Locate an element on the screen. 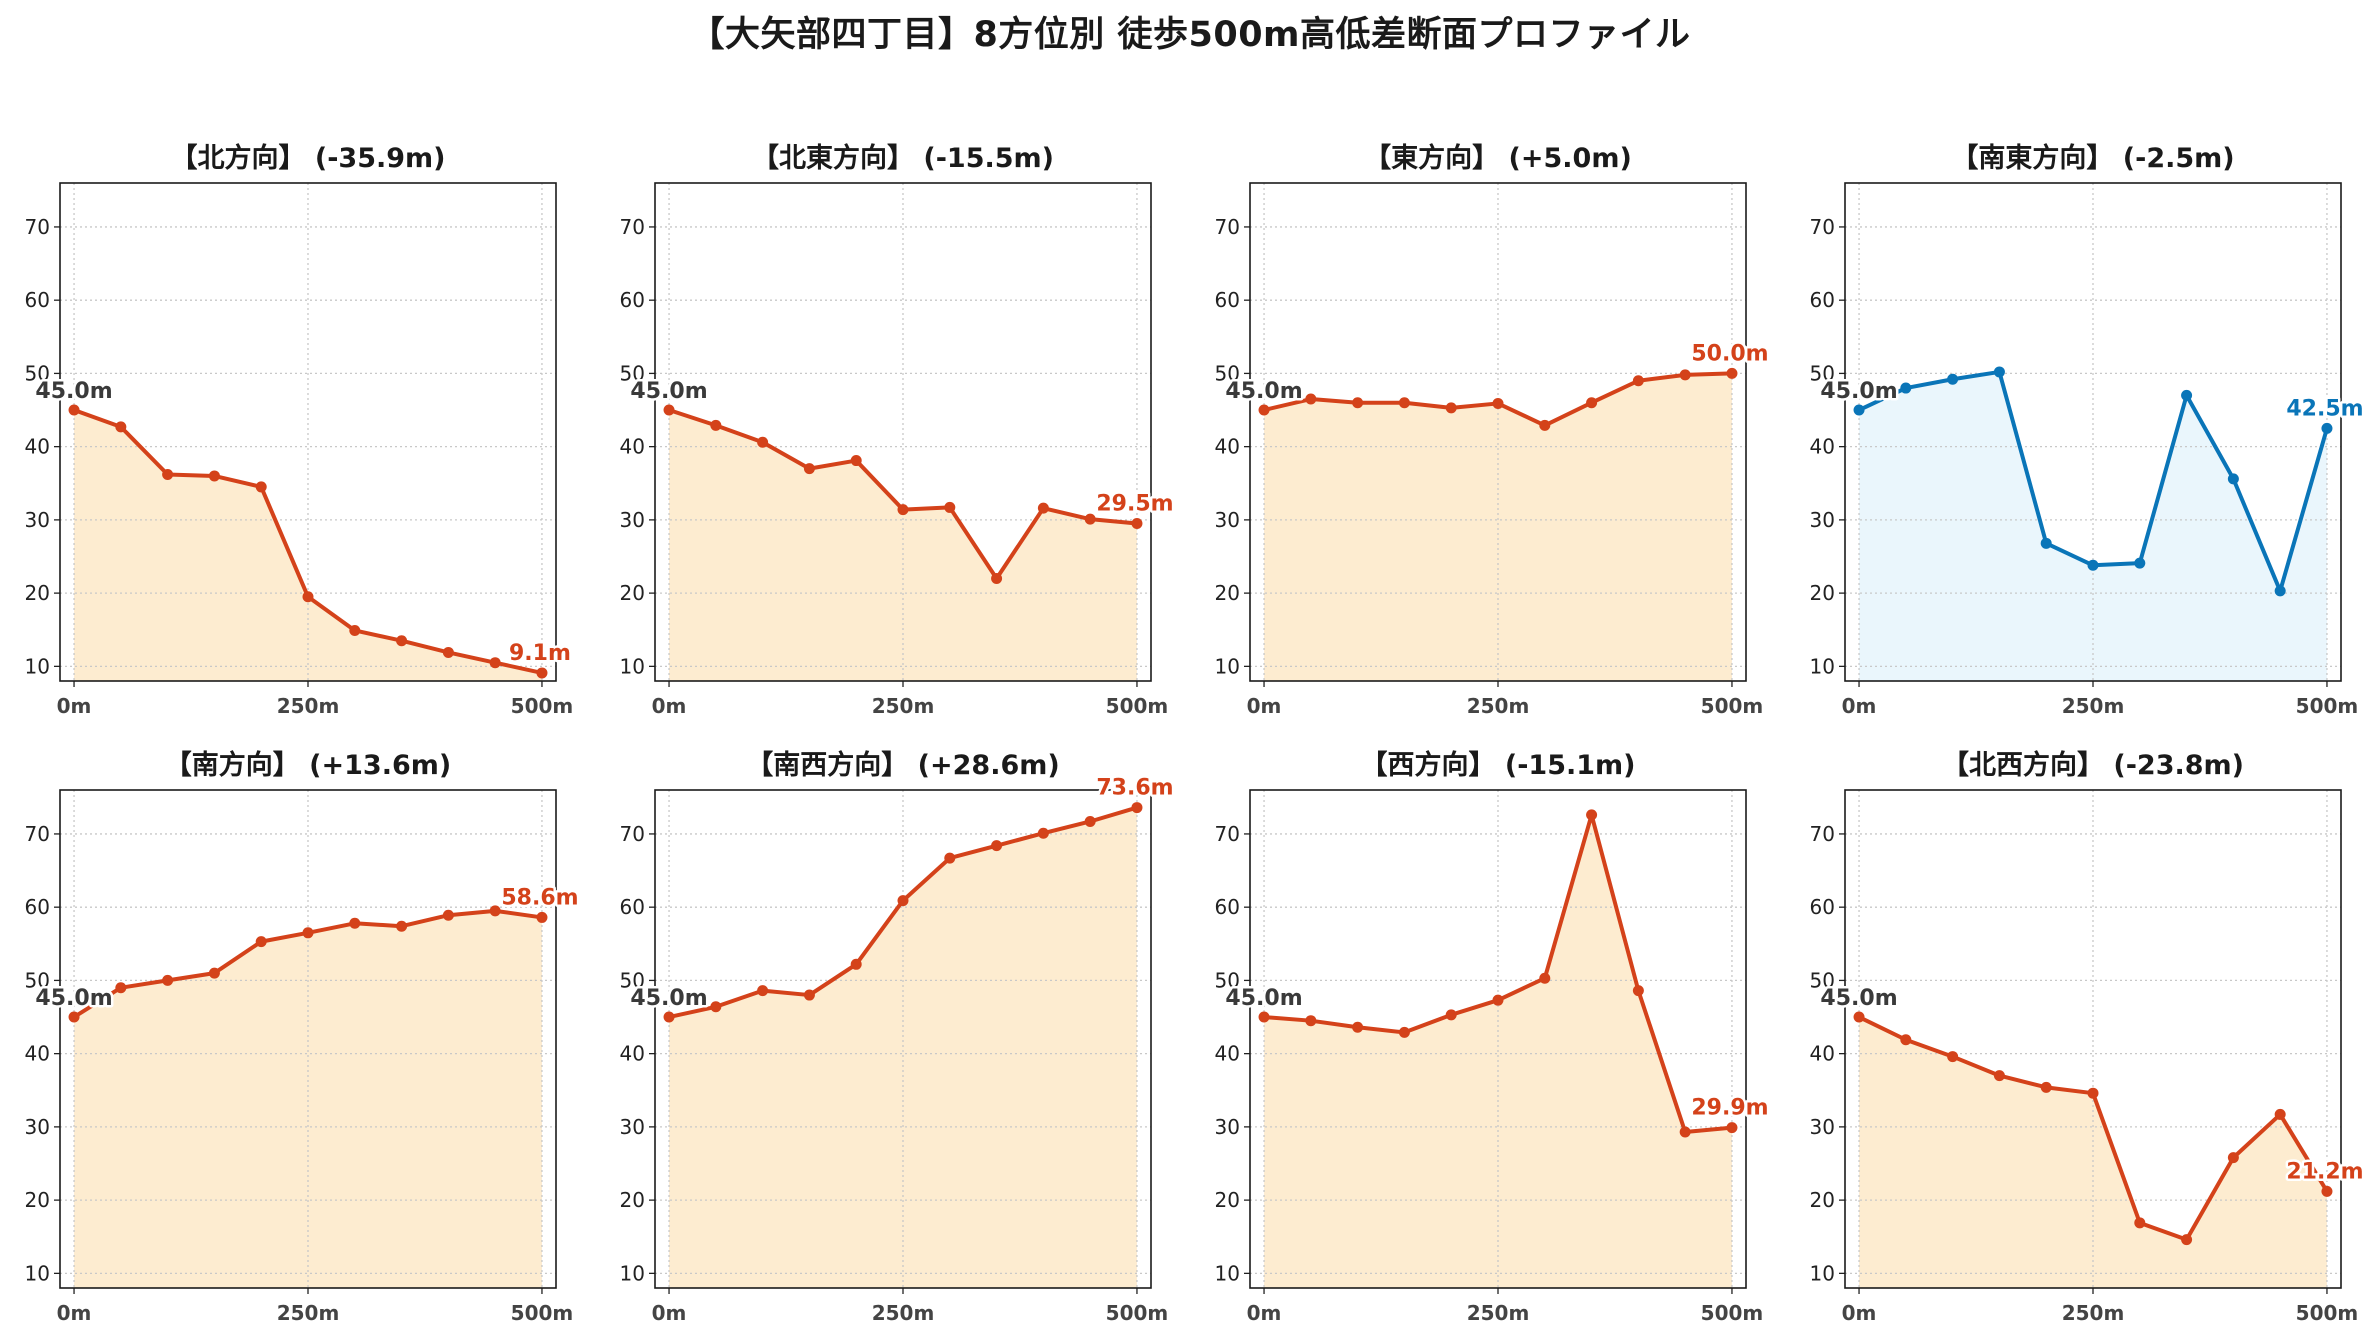 The height and width of the screenshot is (1340, 2380). panel-title: 【南西方向】 (+28.6m) is located at coordinates (902, 765).